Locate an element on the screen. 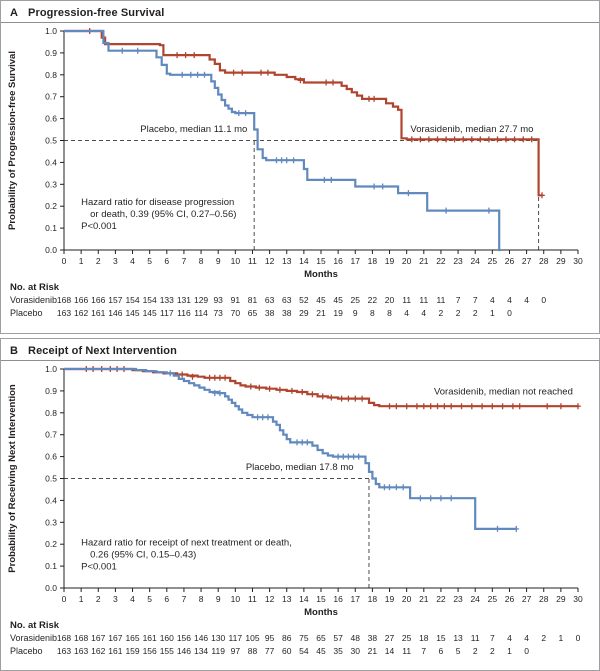 The image size is (600, 671). at-risk-count: 154 is located at coordinates (132, 300).